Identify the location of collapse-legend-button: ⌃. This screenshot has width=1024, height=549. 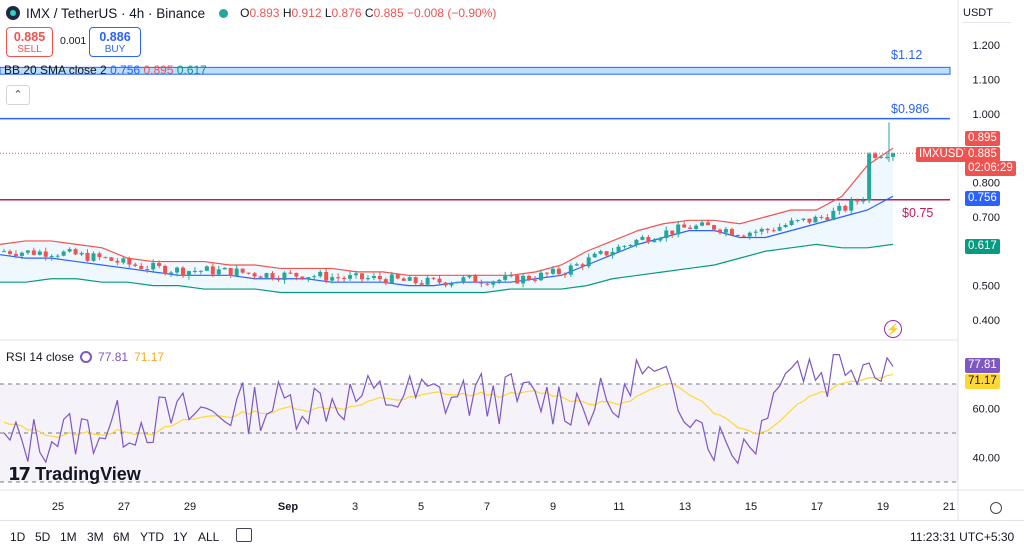
(18, 95).